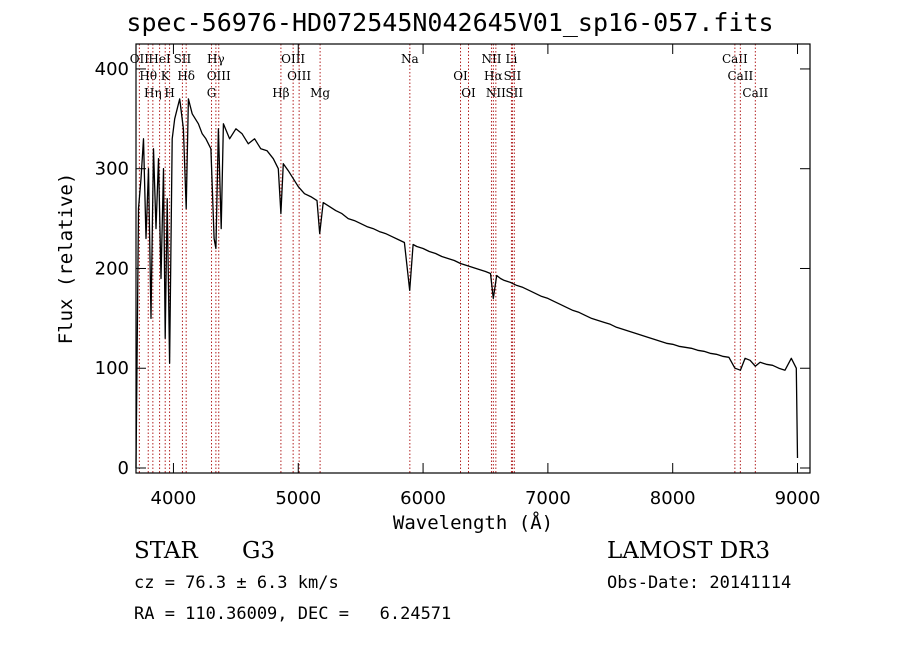 The height and width of the screenshot is (649, 900). Describe the element at coordinates (112, 169) in the screenshot. I see `y-tick-label-3: 300` at that location.